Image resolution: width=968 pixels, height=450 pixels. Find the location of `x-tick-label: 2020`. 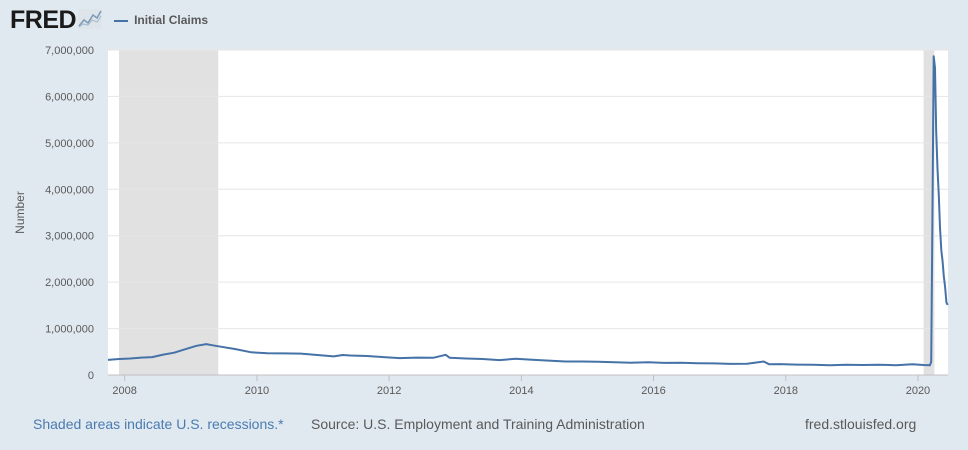

x-tick-label: 2020 is located at coordinates (918, 391).